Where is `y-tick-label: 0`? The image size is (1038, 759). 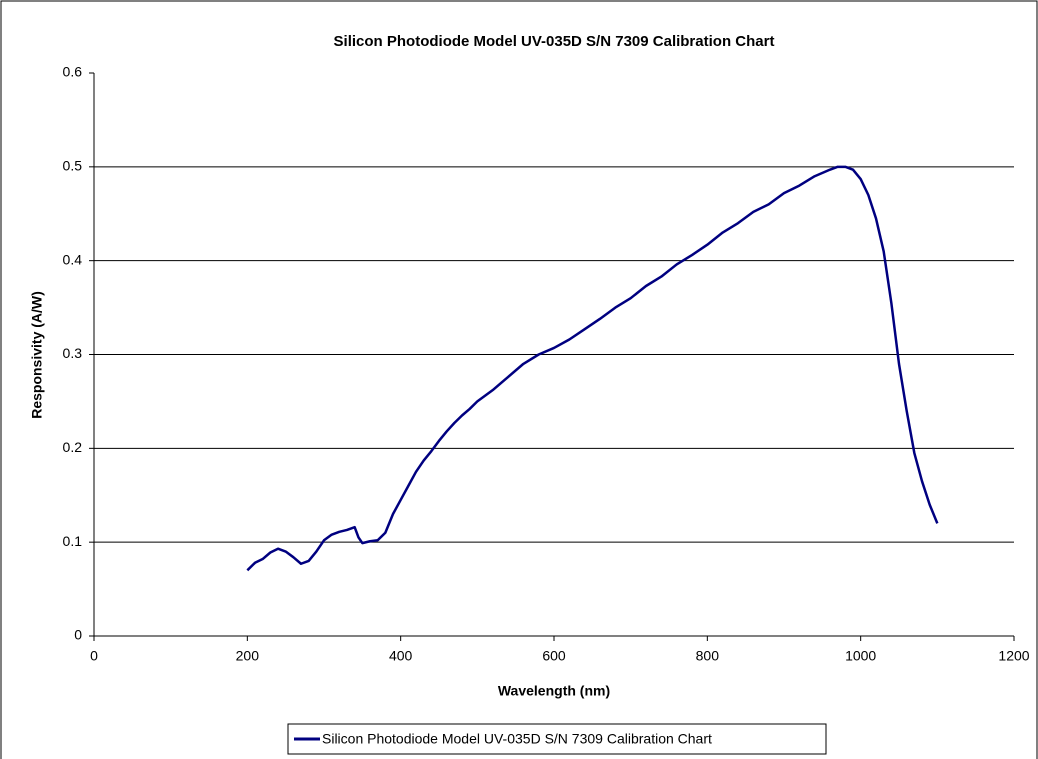
y-tick-label: 0 is located at coordinates (78, 635).